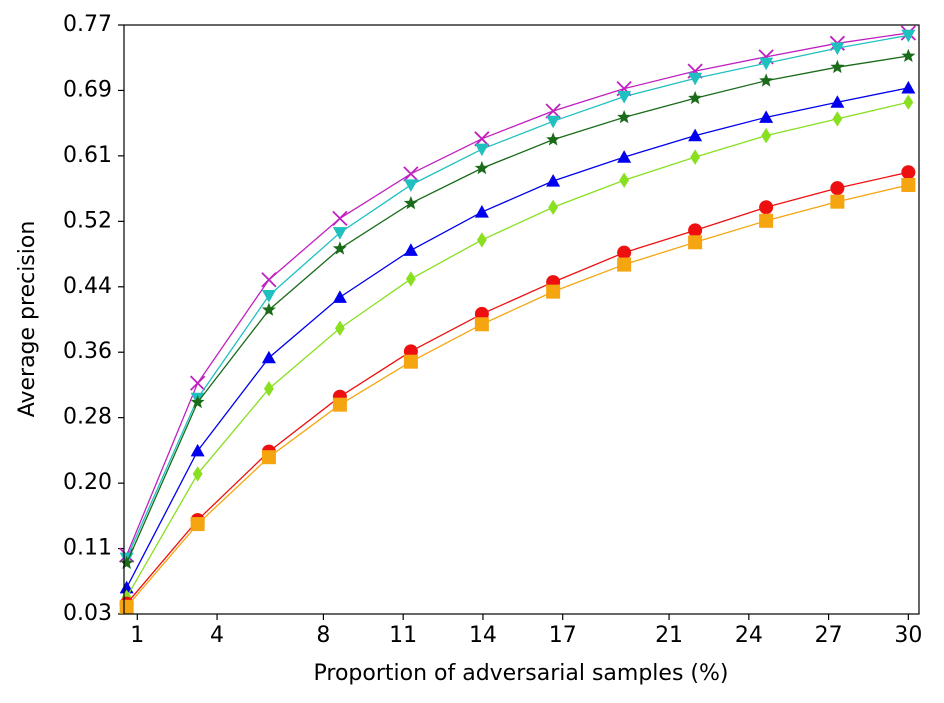 This screenshot has height=703, width=944. I want to click on x-tick-label: 24, so click(749, 635).